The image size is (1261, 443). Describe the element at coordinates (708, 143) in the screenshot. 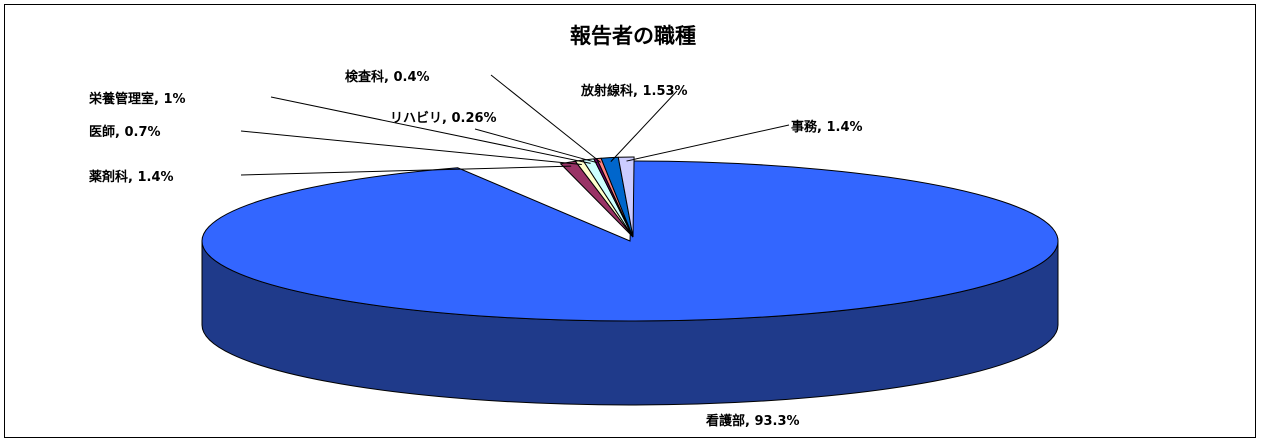

I see `leader-line-事務` at that location.